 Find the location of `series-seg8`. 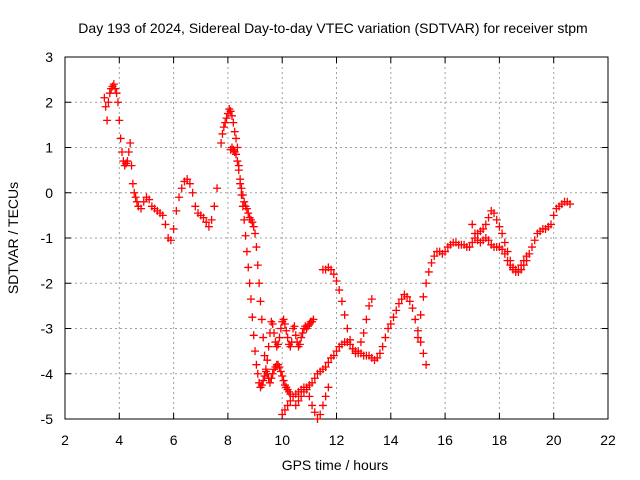

series-seg8 is located at coordinates (499, 248).